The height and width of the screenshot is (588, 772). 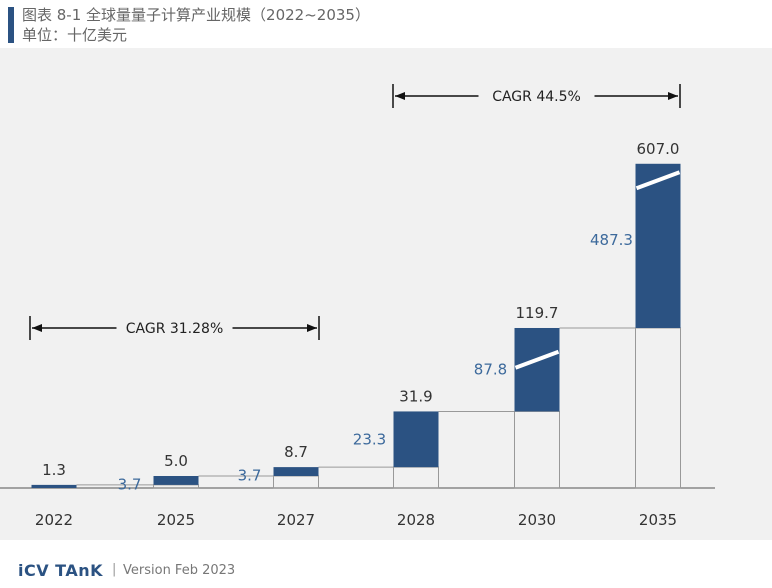 What do you see at coordinates (54, 520) in the screenshot?
I see `x-tick-label: 2022` at bounding box center [54, 520].